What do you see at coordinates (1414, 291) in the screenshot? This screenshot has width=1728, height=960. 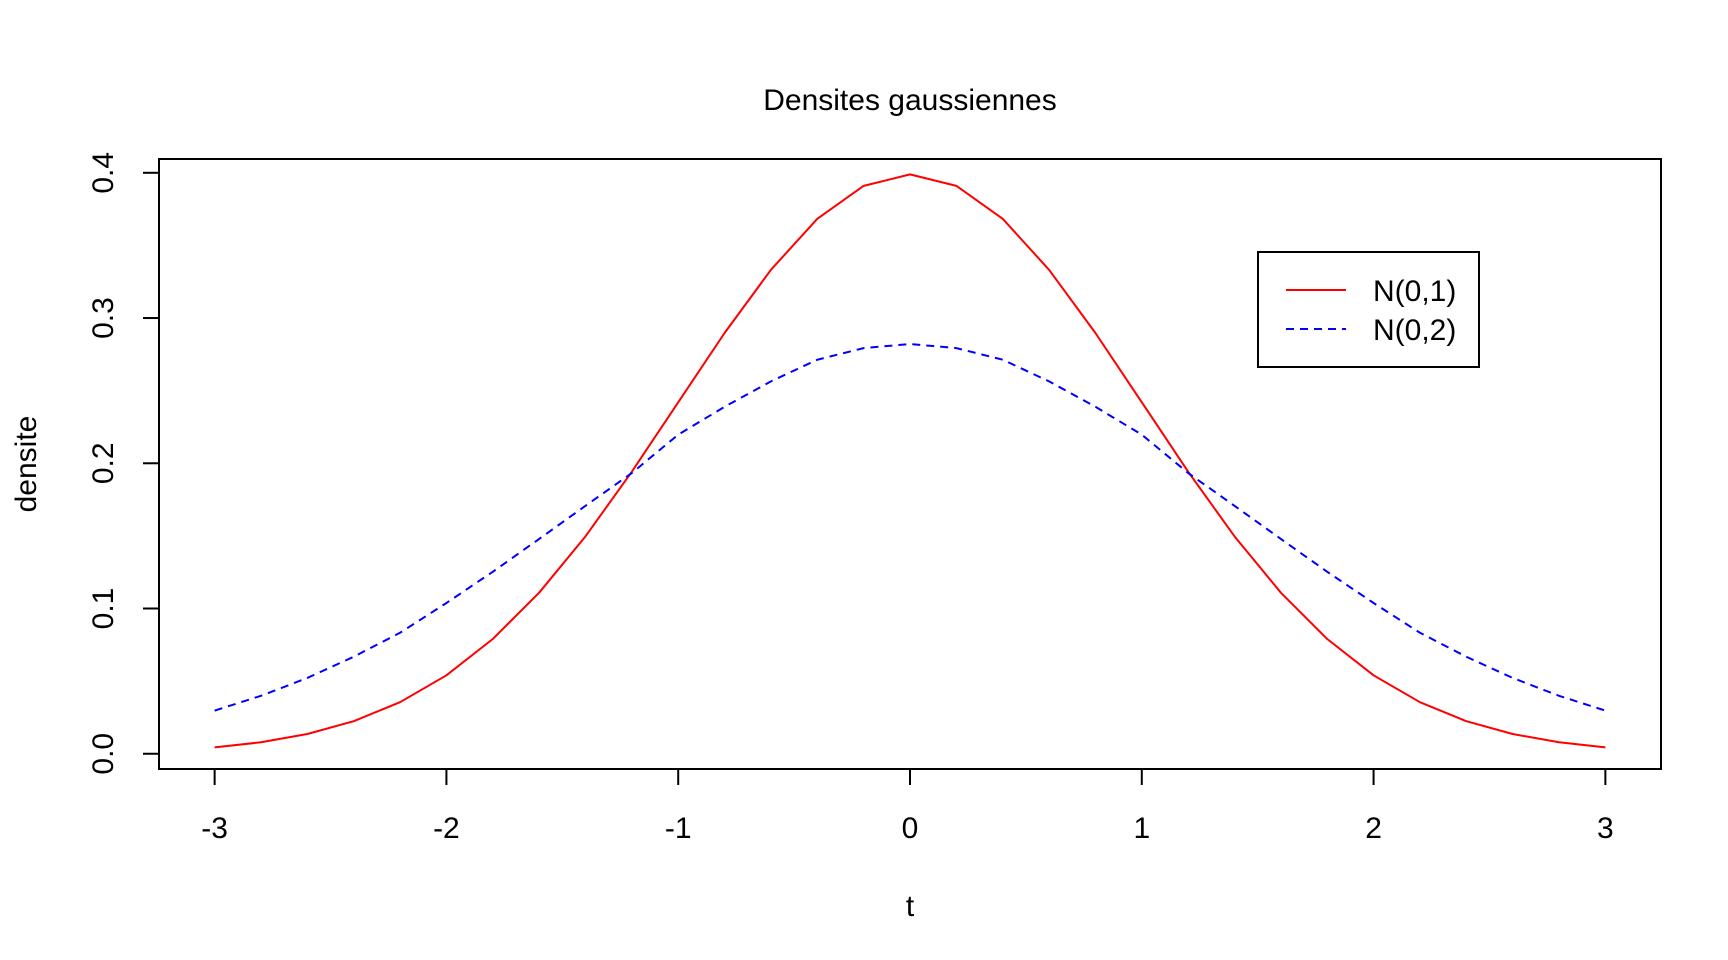 I see `legend-label-n01: N(0,1)` at bounding box center [1414, 291].